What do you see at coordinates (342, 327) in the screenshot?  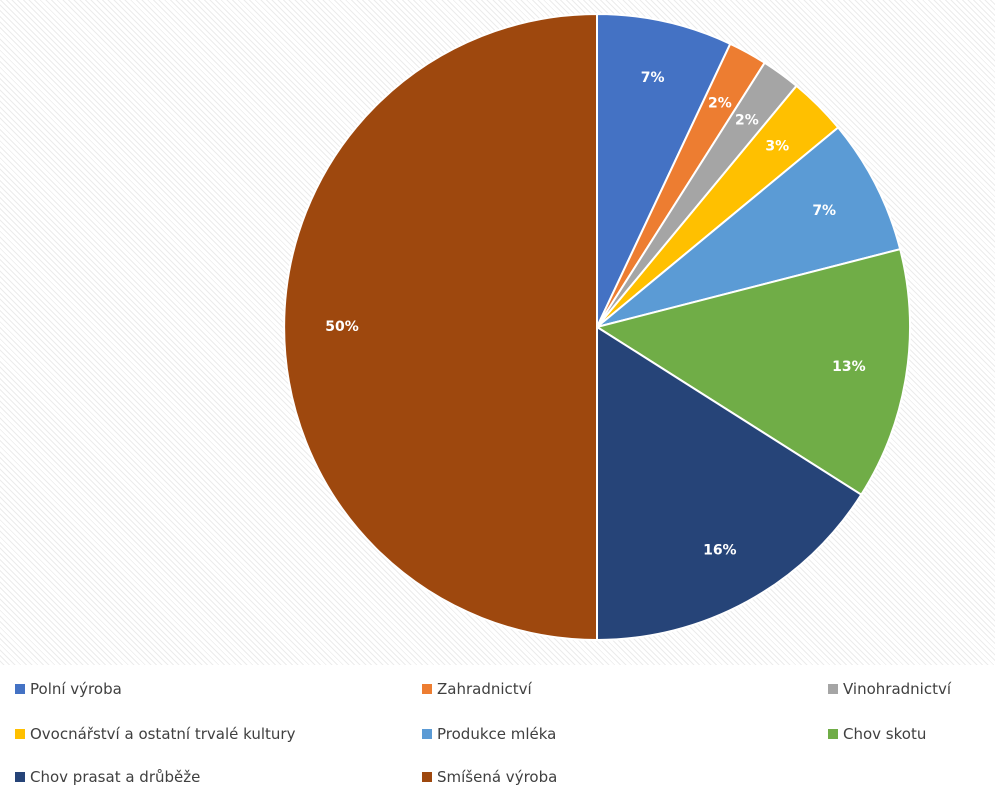 I see `data-label: 50%` at bounding box center [342, 327].